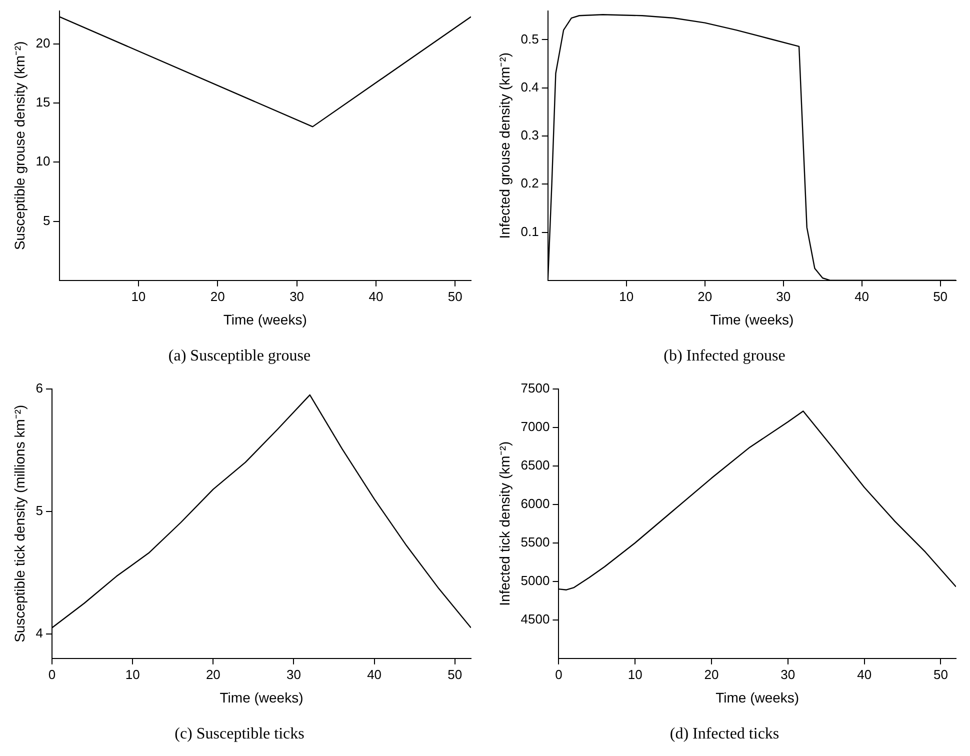 The width and height of the screenshot is (970, 756). I want to click on y-axis-title: Infected tick density (km⁻²), so click(504, 523).